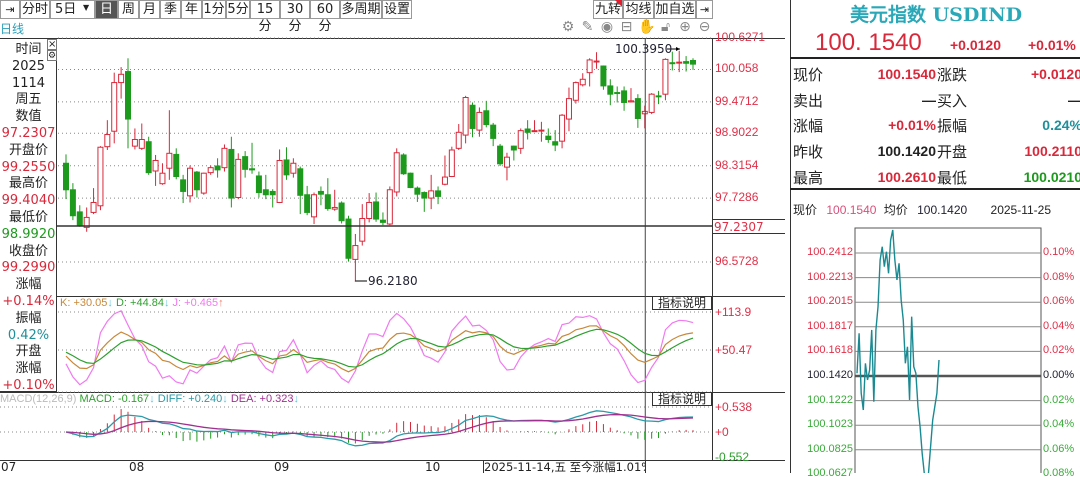  Describe the element at coordinates (929, 99) in the screenshot. I see `quote-value: —` at that location.